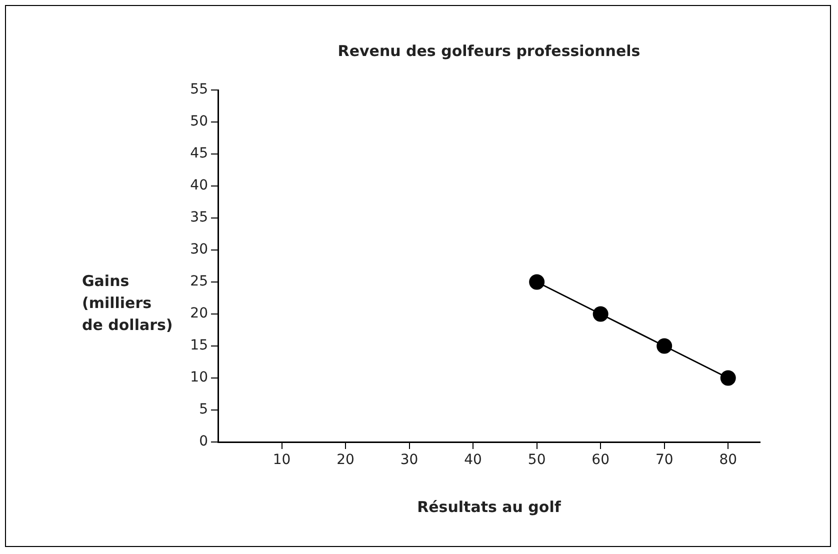 Image resolution: width=838 pixels, height=554 pixels. I want to click on y-tick-label: 5, so click(203, 410).